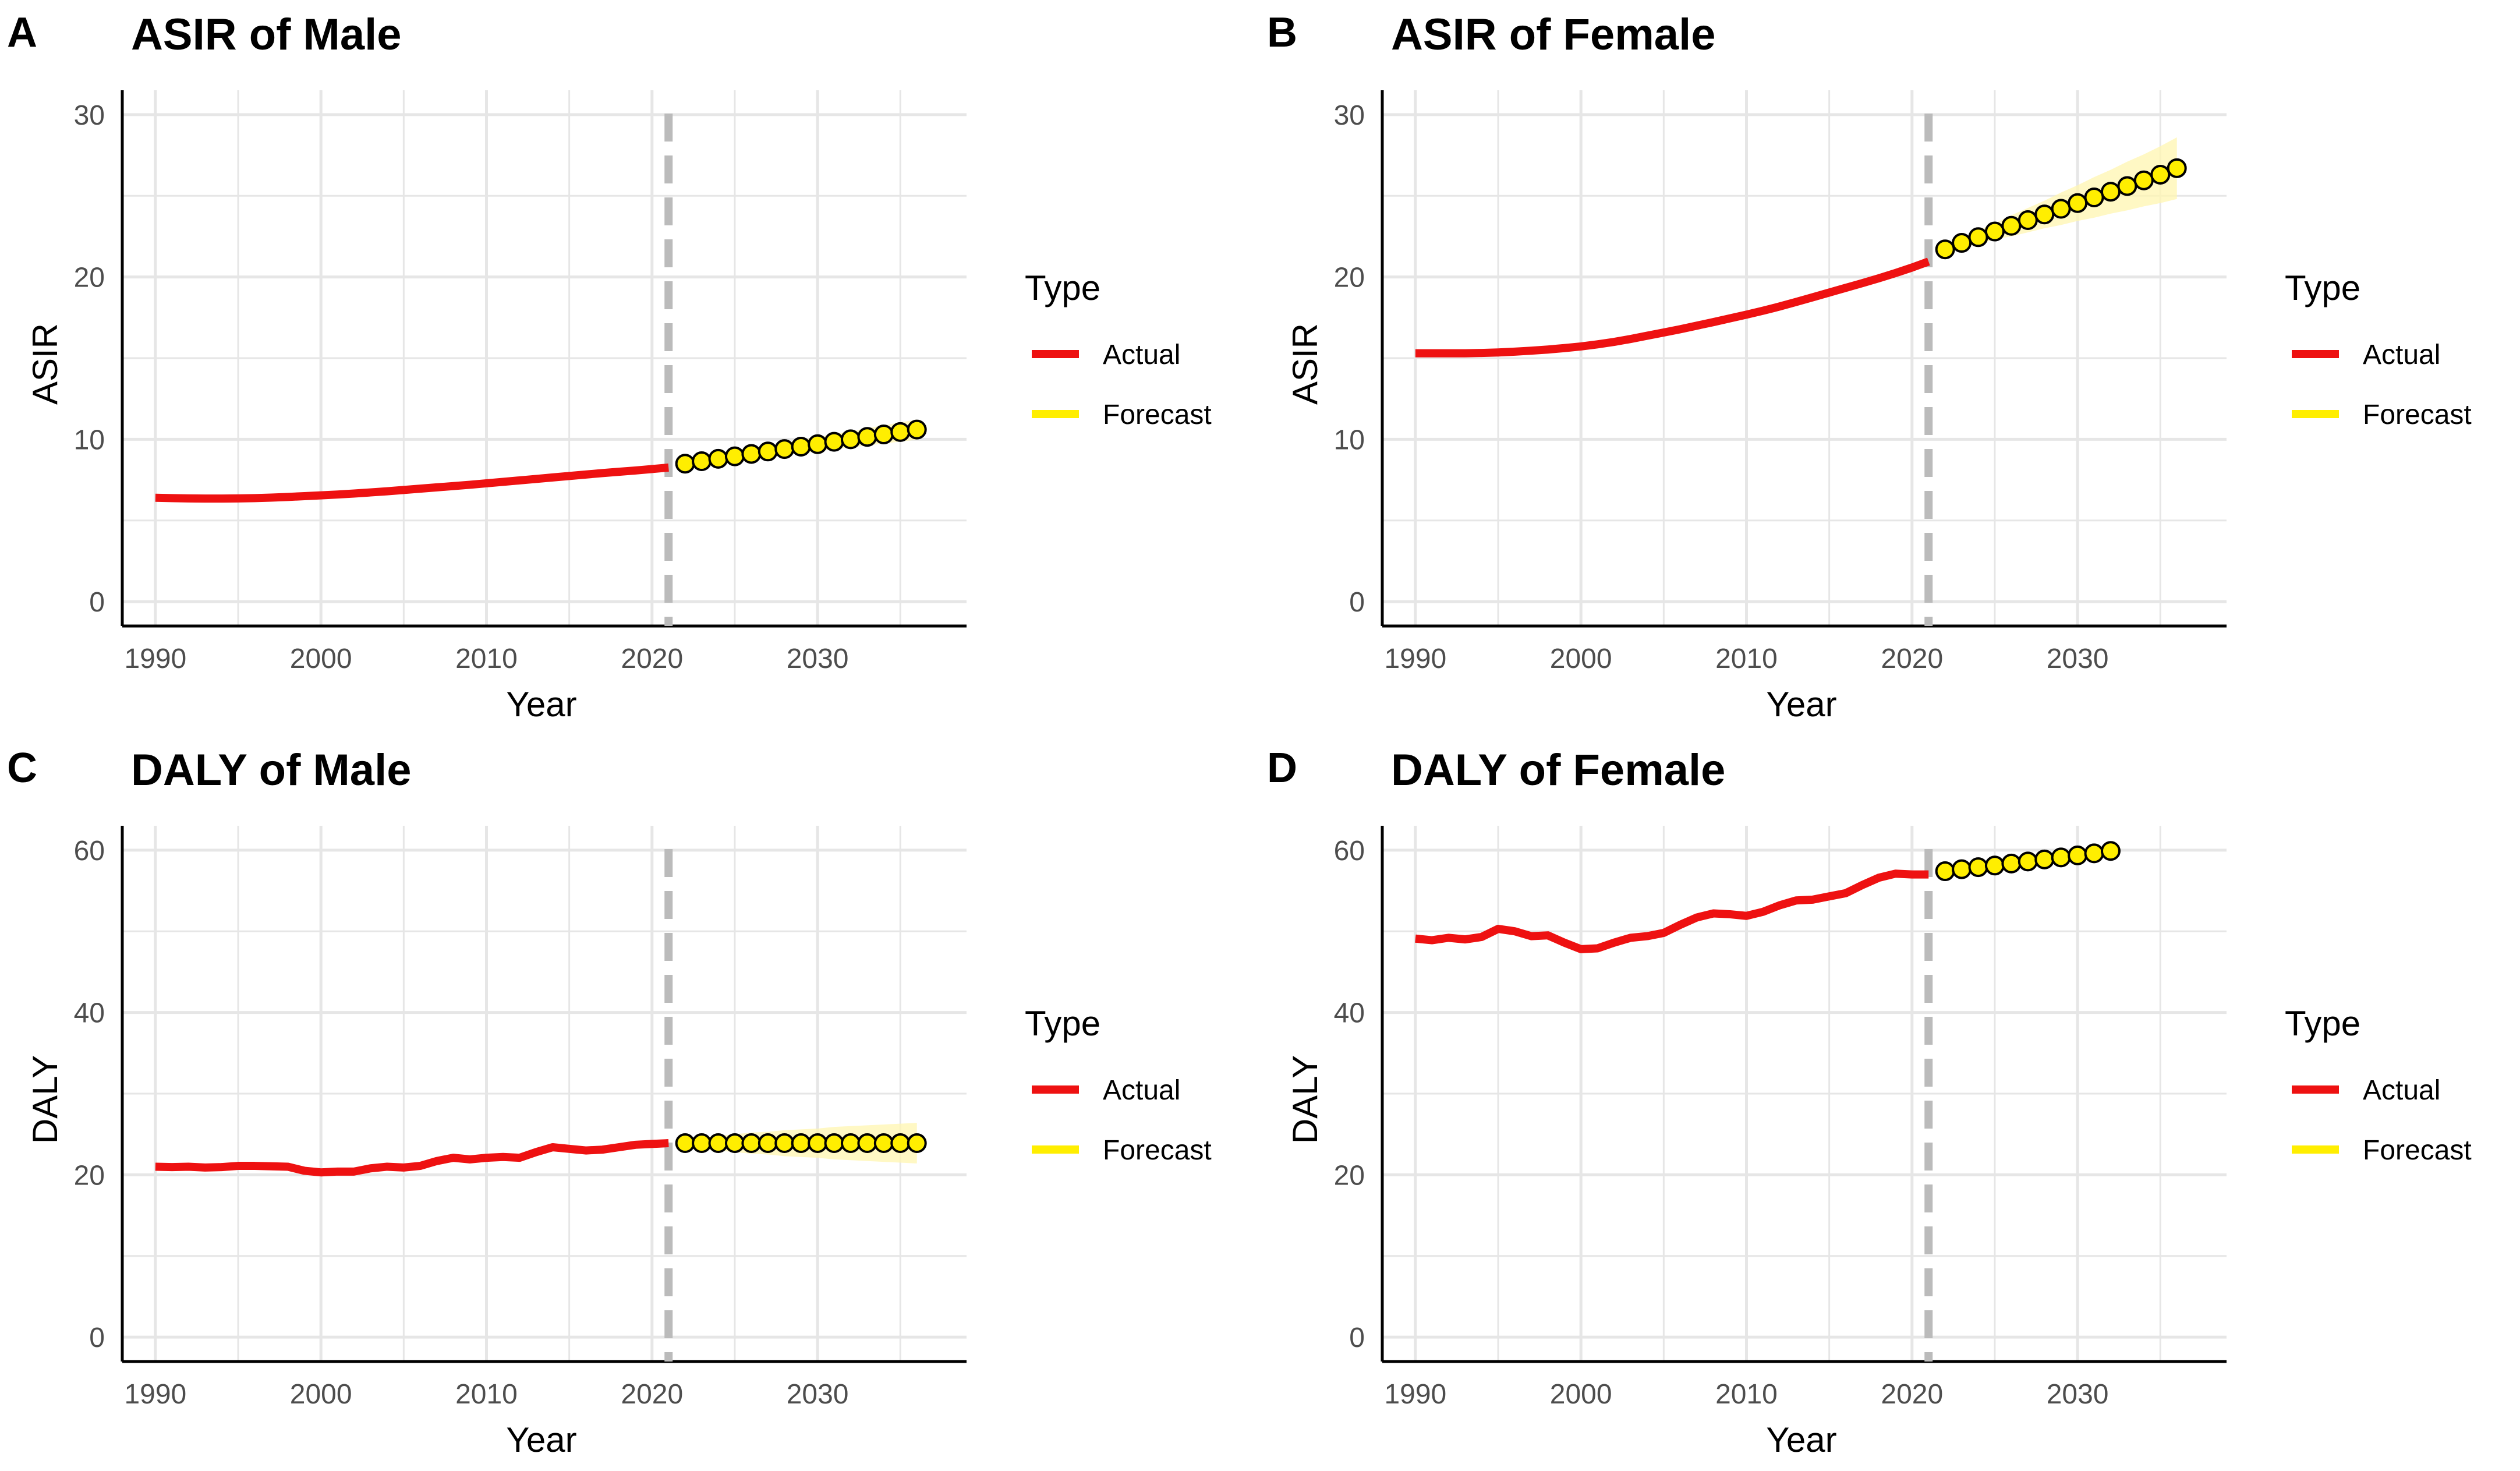 This screenshot has width=2520, height=1471. Describe the element at coordinates (1558, 770) in the screenshot. I see `chart-title: DALY of Female` at that location.